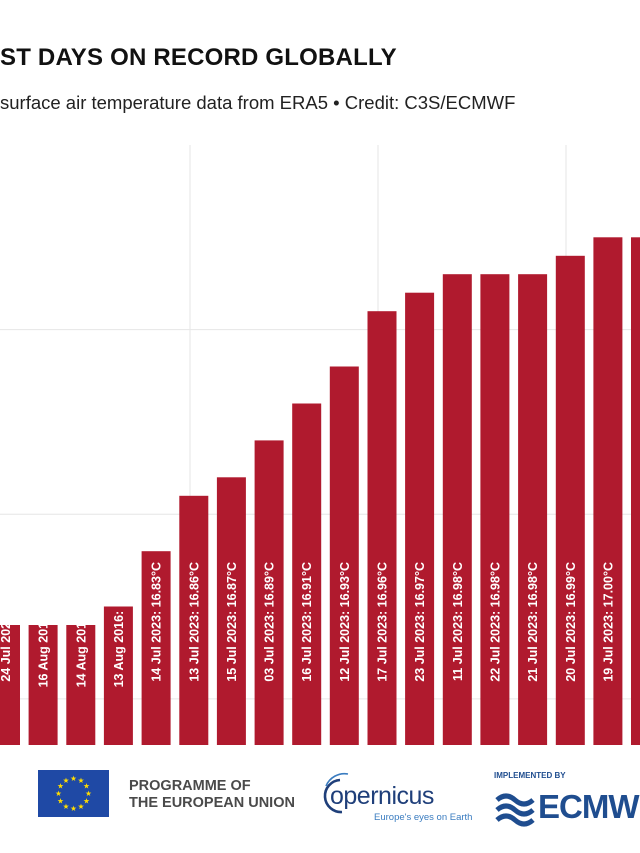 This screenshot has height=853, width=640. I want to click on bar-label: 16 Aug 2016: 16.79°C, so click(44, 624).